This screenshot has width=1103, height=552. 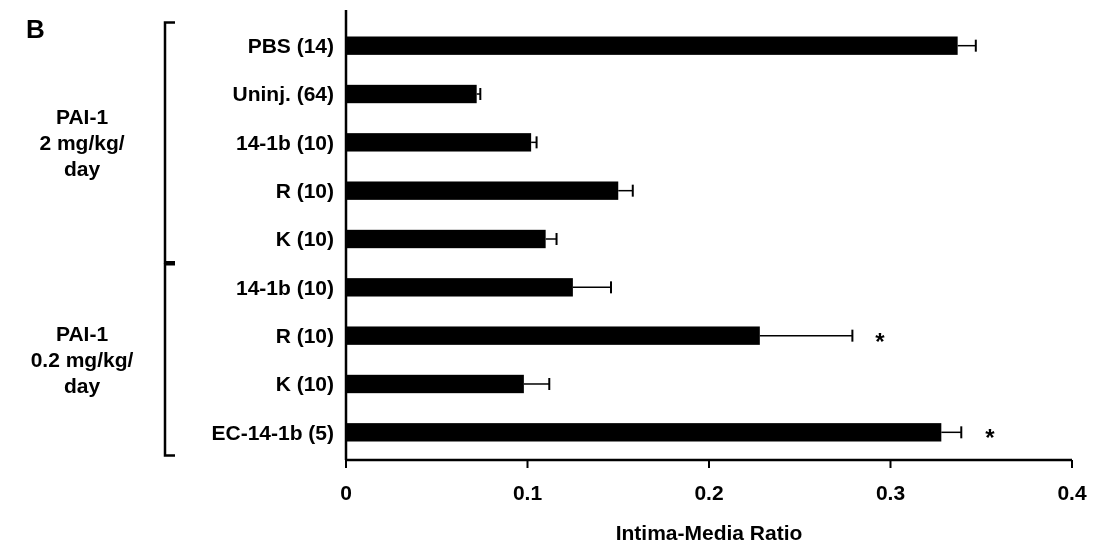 What do you see at coordinates (290, 46) in the screenshot?
I see `y-tick-label: PBS (14)` at bounding box center [290, 46].